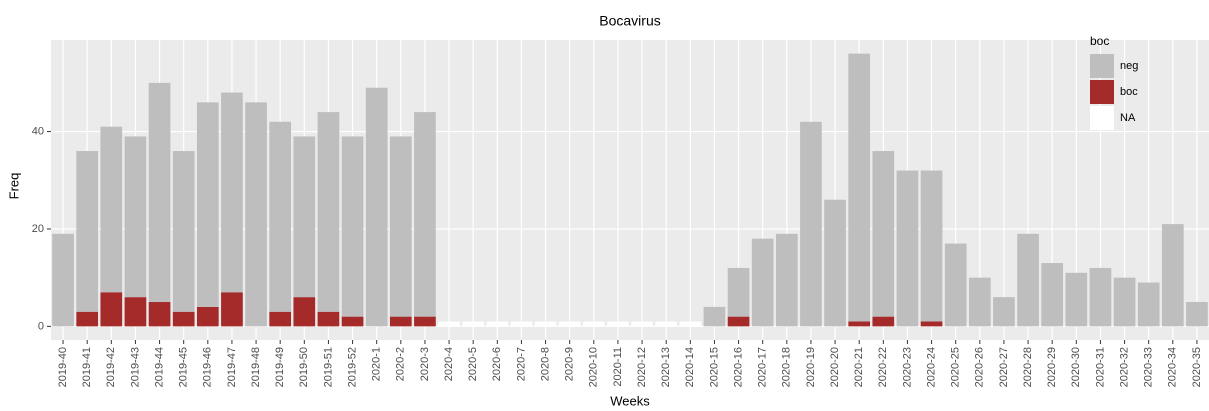 This screenshot has width=1209, height=411. What do you see at coordinates (208, 367) in the screenshot?
I see `x-tick-label: 2019-46` at bounding box center [208, 367].